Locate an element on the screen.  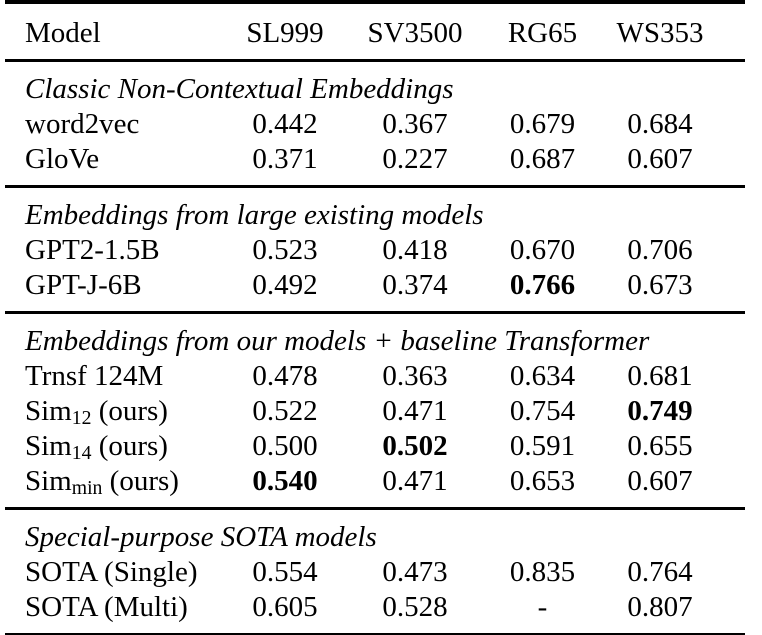
metric-value-cell: 0.500 is located at coordinates (285, 446).